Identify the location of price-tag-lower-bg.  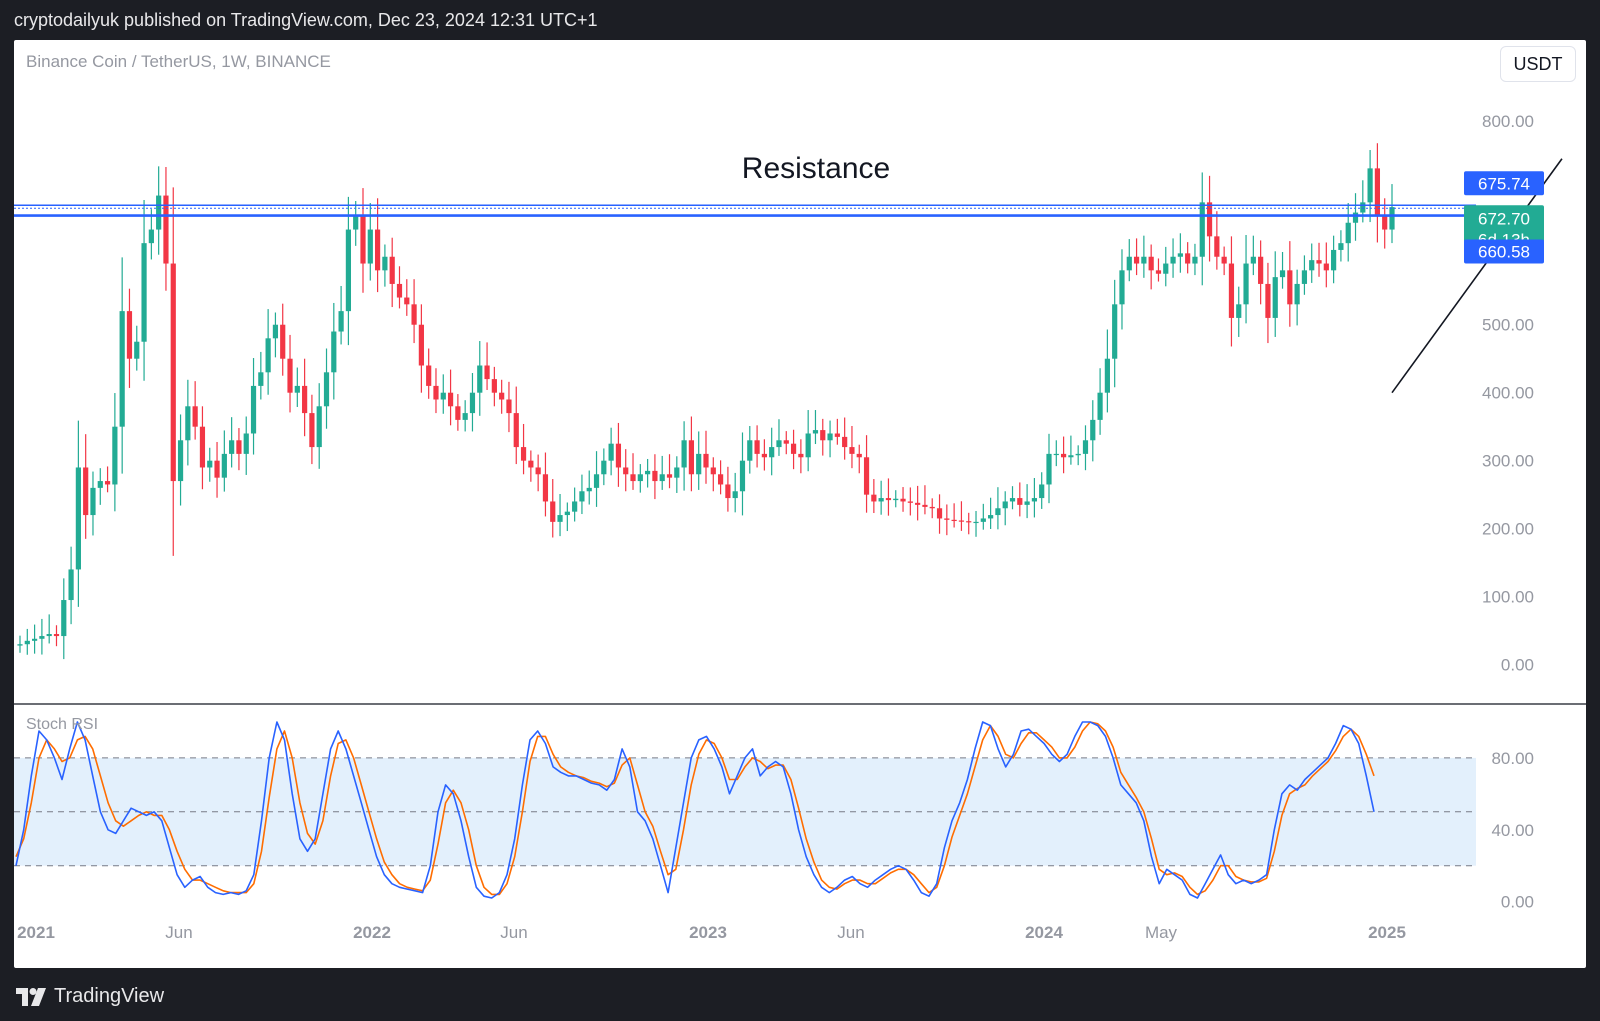
(1504, 251).